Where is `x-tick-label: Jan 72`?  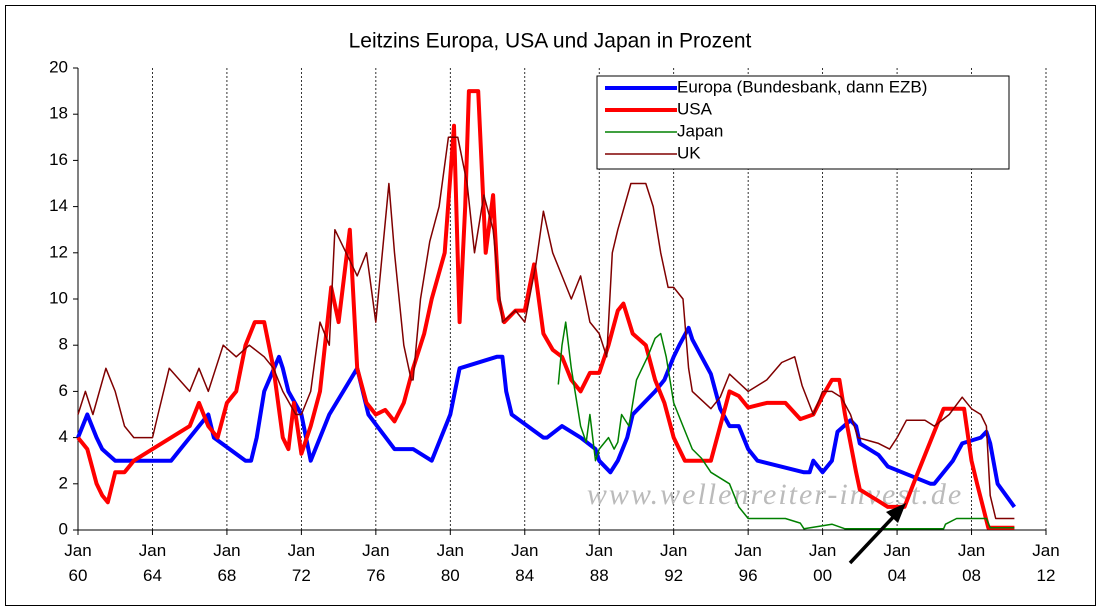 x-tick-label: Jan 72 is located at coordinates (301, 563).